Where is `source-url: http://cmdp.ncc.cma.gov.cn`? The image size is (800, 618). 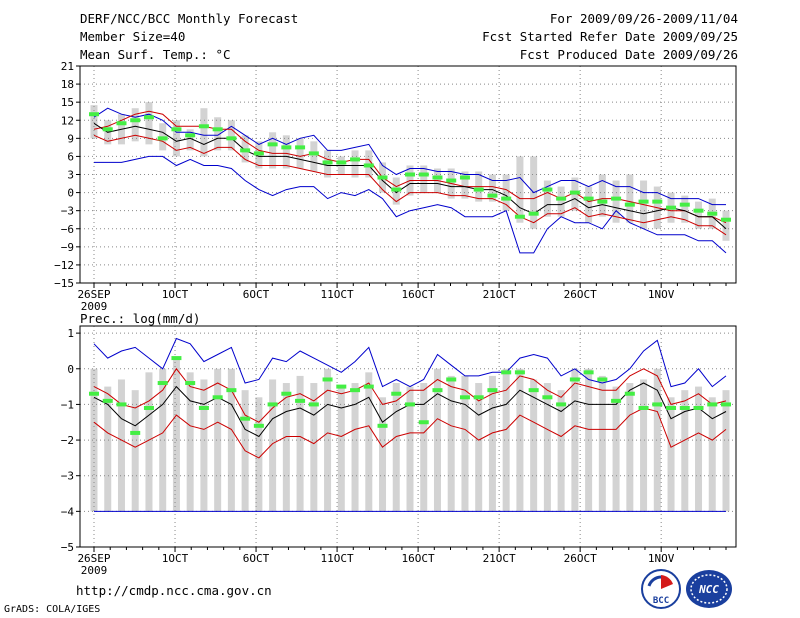 source-url: http://cmdp.ncc.cma.gov.cn is located at coordinates (174, 590).